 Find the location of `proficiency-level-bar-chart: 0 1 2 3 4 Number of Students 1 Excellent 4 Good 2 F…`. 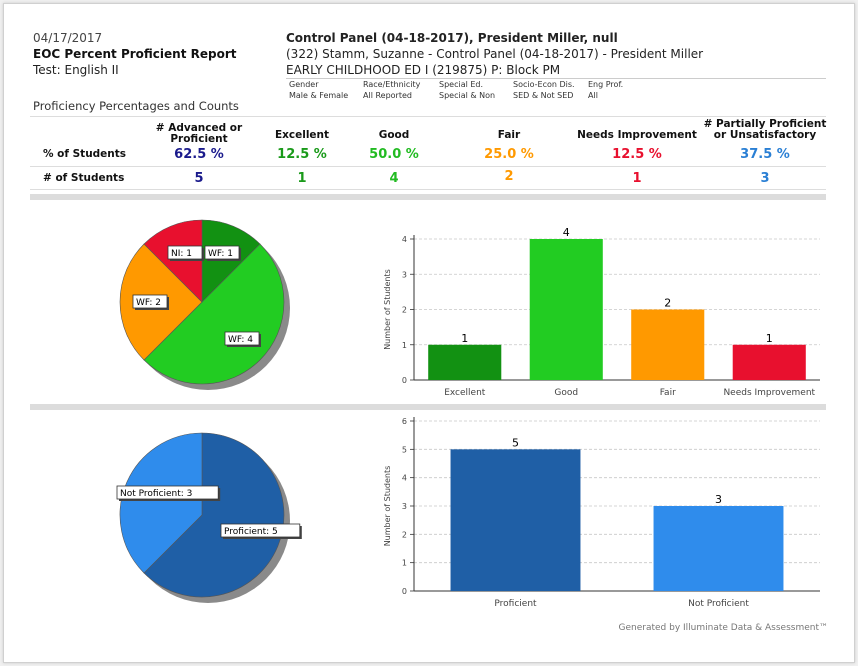

proficiency-level-bar-chart: 0 1 2 3 4 Number of Students 1 Excellent 4 Good 2 F… is located at coordinates (601, 312).